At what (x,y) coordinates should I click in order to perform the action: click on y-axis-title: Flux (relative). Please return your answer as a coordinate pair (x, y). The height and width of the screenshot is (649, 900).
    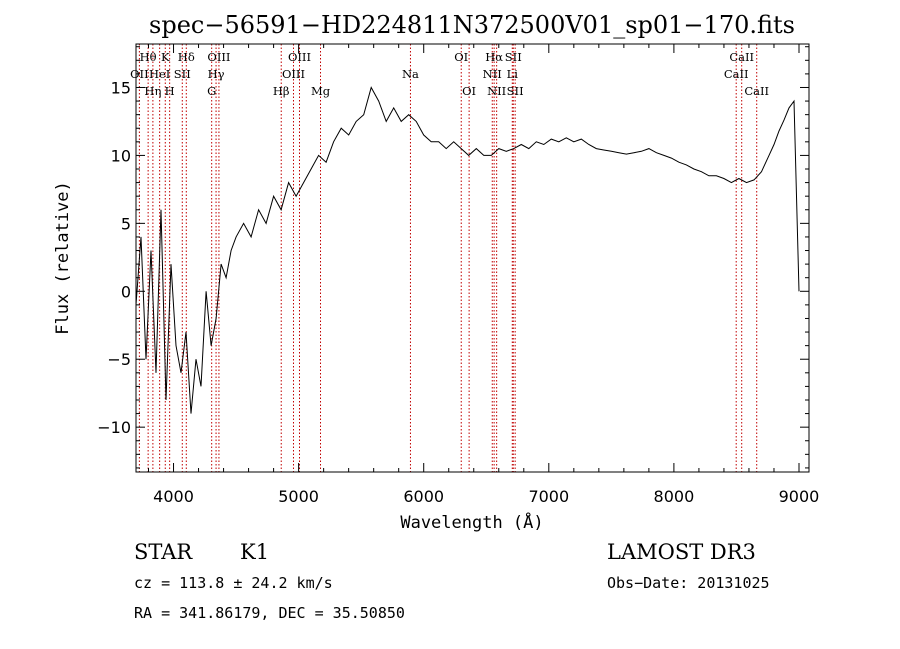
    Looking at the image, I should click on (63, 258).